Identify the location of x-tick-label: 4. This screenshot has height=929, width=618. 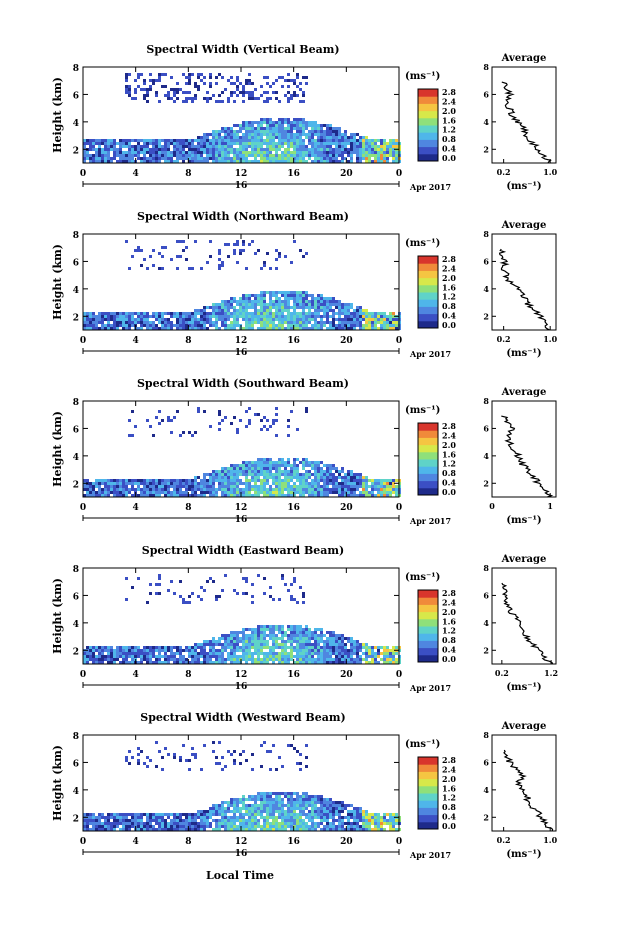
(136, 341).